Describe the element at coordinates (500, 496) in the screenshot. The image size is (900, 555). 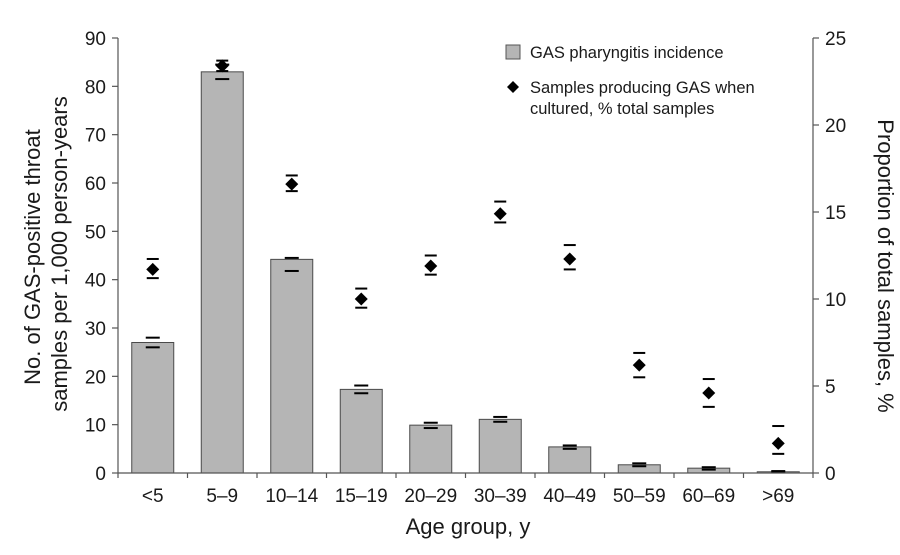
I see `x-tick-label: 30–39` at that location.